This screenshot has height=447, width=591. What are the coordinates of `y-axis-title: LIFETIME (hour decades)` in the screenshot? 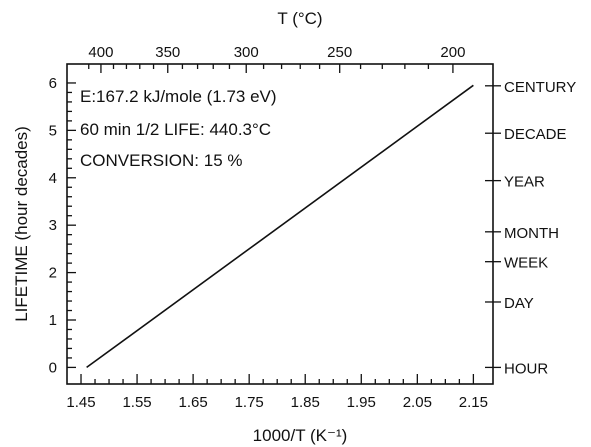 It's located at (21, 224).